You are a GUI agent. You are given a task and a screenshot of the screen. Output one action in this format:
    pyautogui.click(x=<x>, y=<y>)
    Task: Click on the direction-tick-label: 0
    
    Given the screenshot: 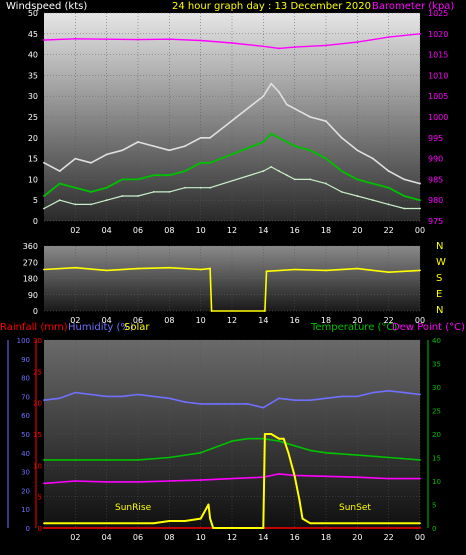 What is the action you would take?
    pyautogui.click(x=35, y=311)
    